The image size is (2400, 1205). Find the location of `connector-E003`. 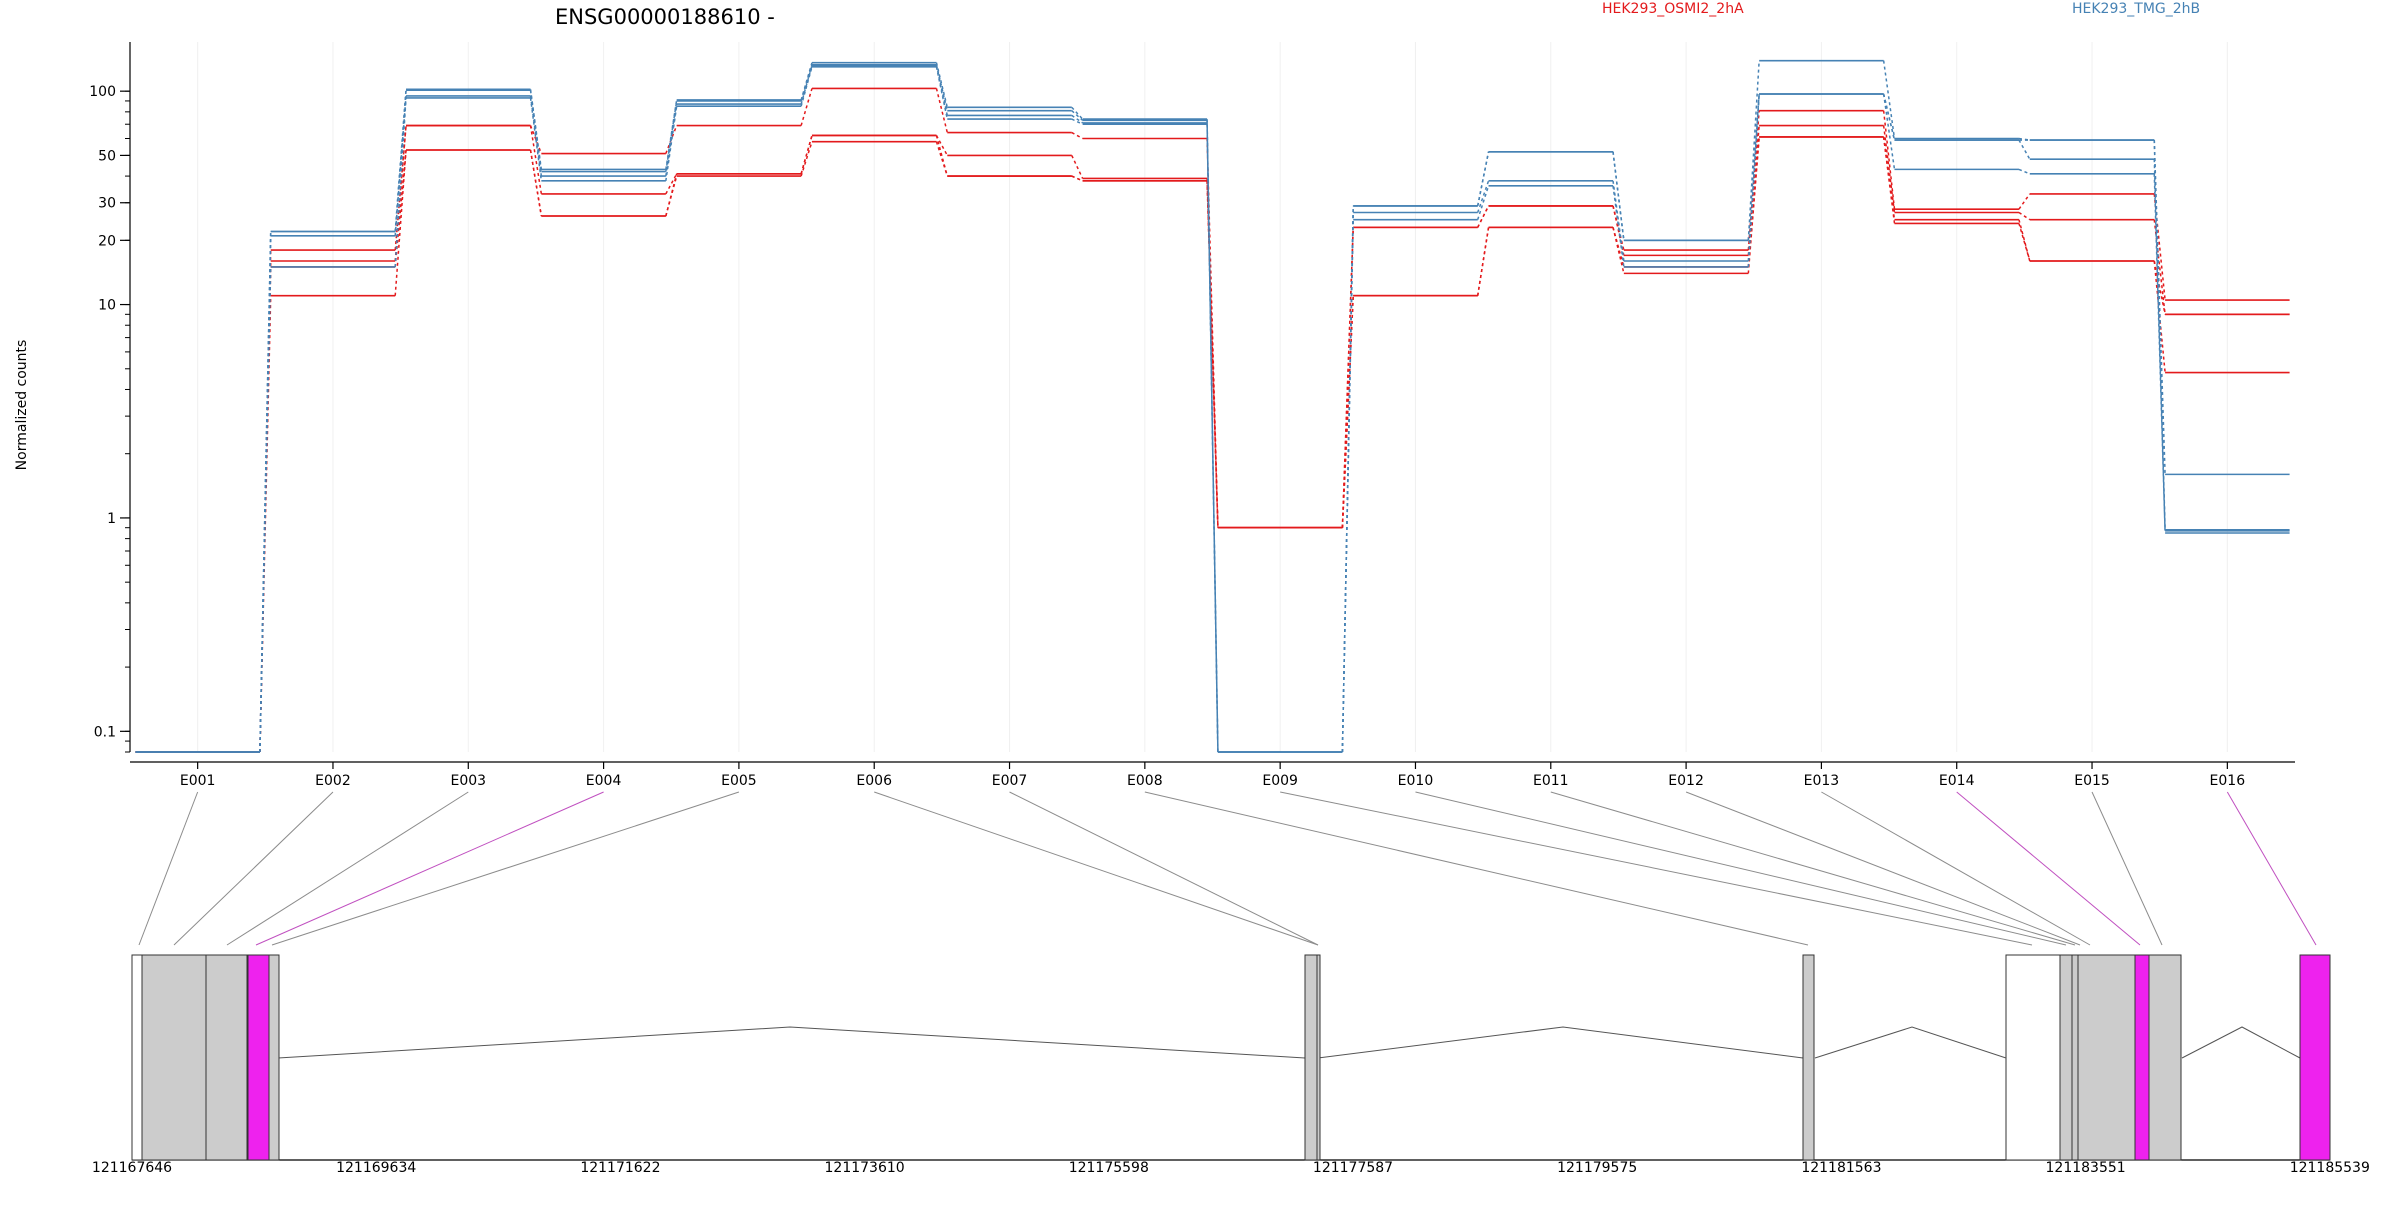

connector-E003 is located at coordinates (347, 868).